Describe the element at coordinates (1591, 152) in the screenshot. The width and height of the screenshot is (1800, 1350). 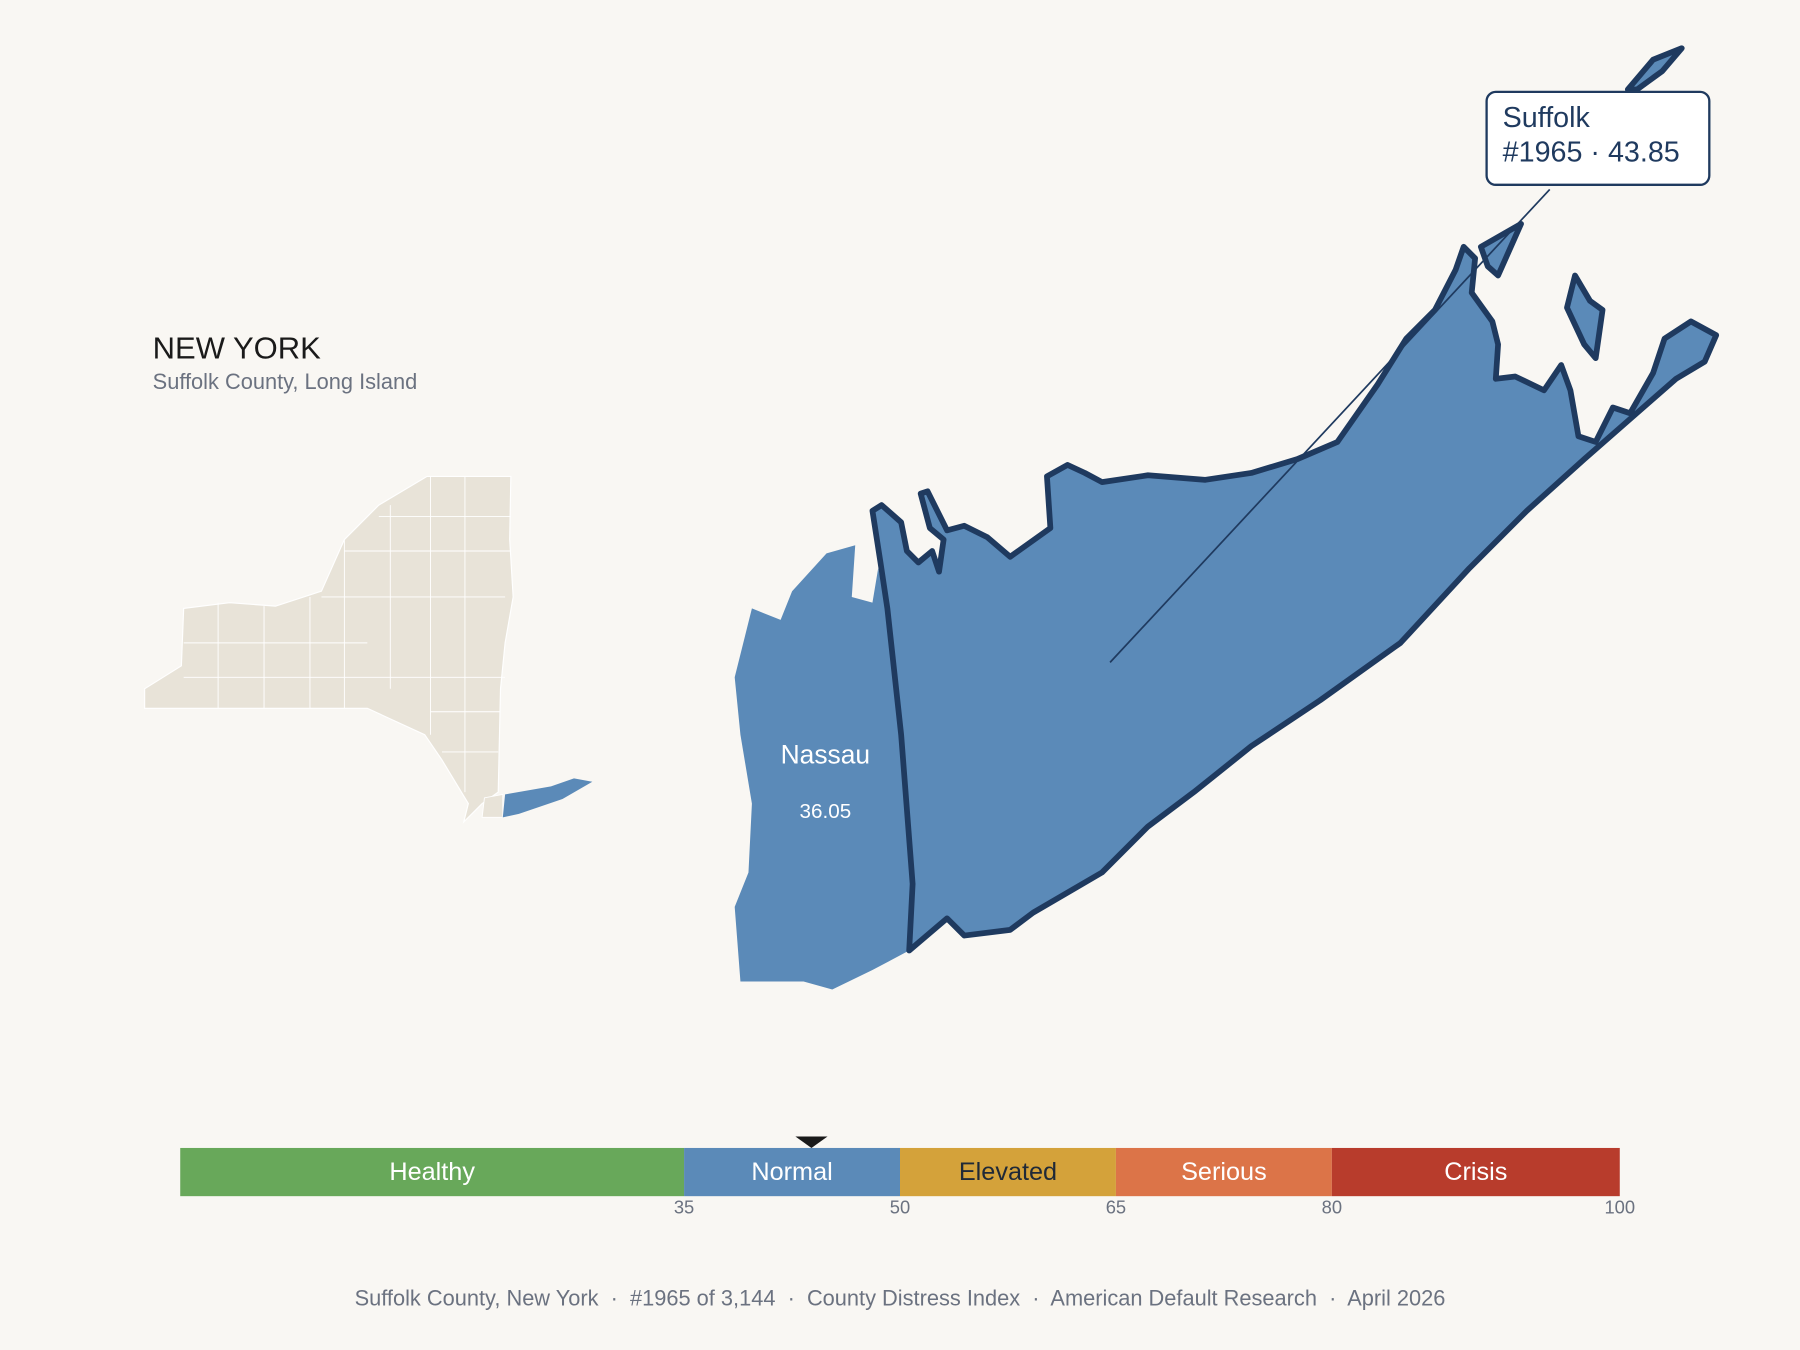
I see `callout-label: #1965 · 43.85` at that location.